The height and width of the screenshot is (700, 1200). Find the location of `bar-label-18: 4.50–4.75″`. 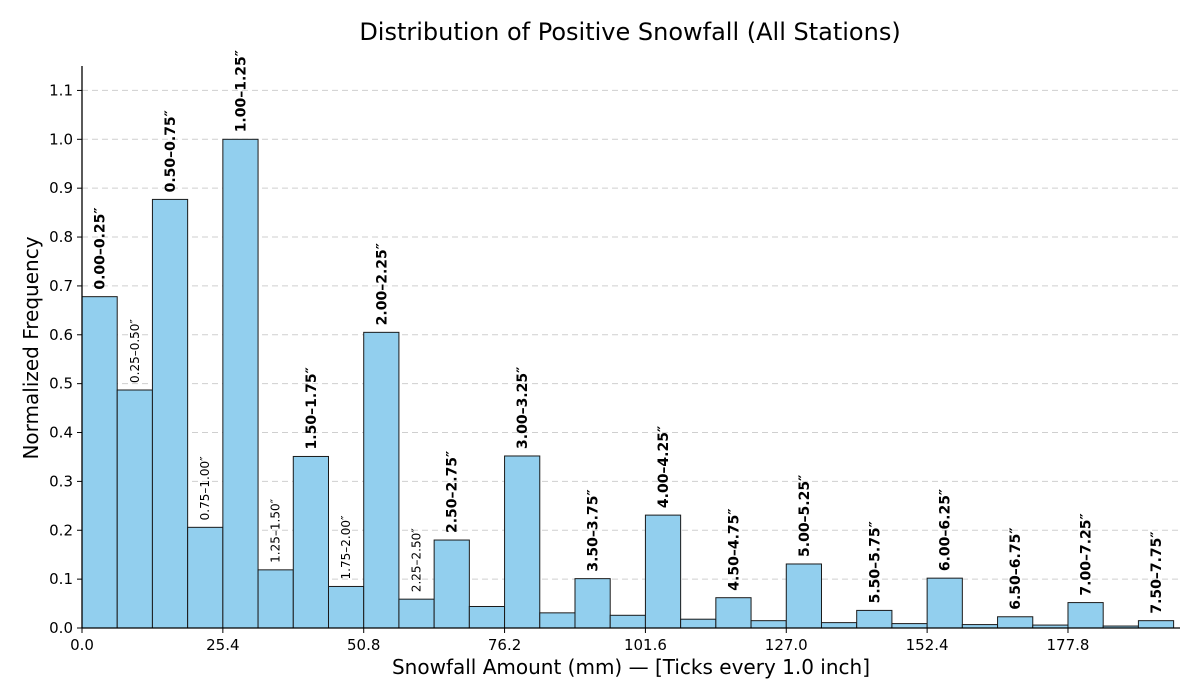

bar-label-18: 4.50–4.75″ is located at coordinates (734, 549).